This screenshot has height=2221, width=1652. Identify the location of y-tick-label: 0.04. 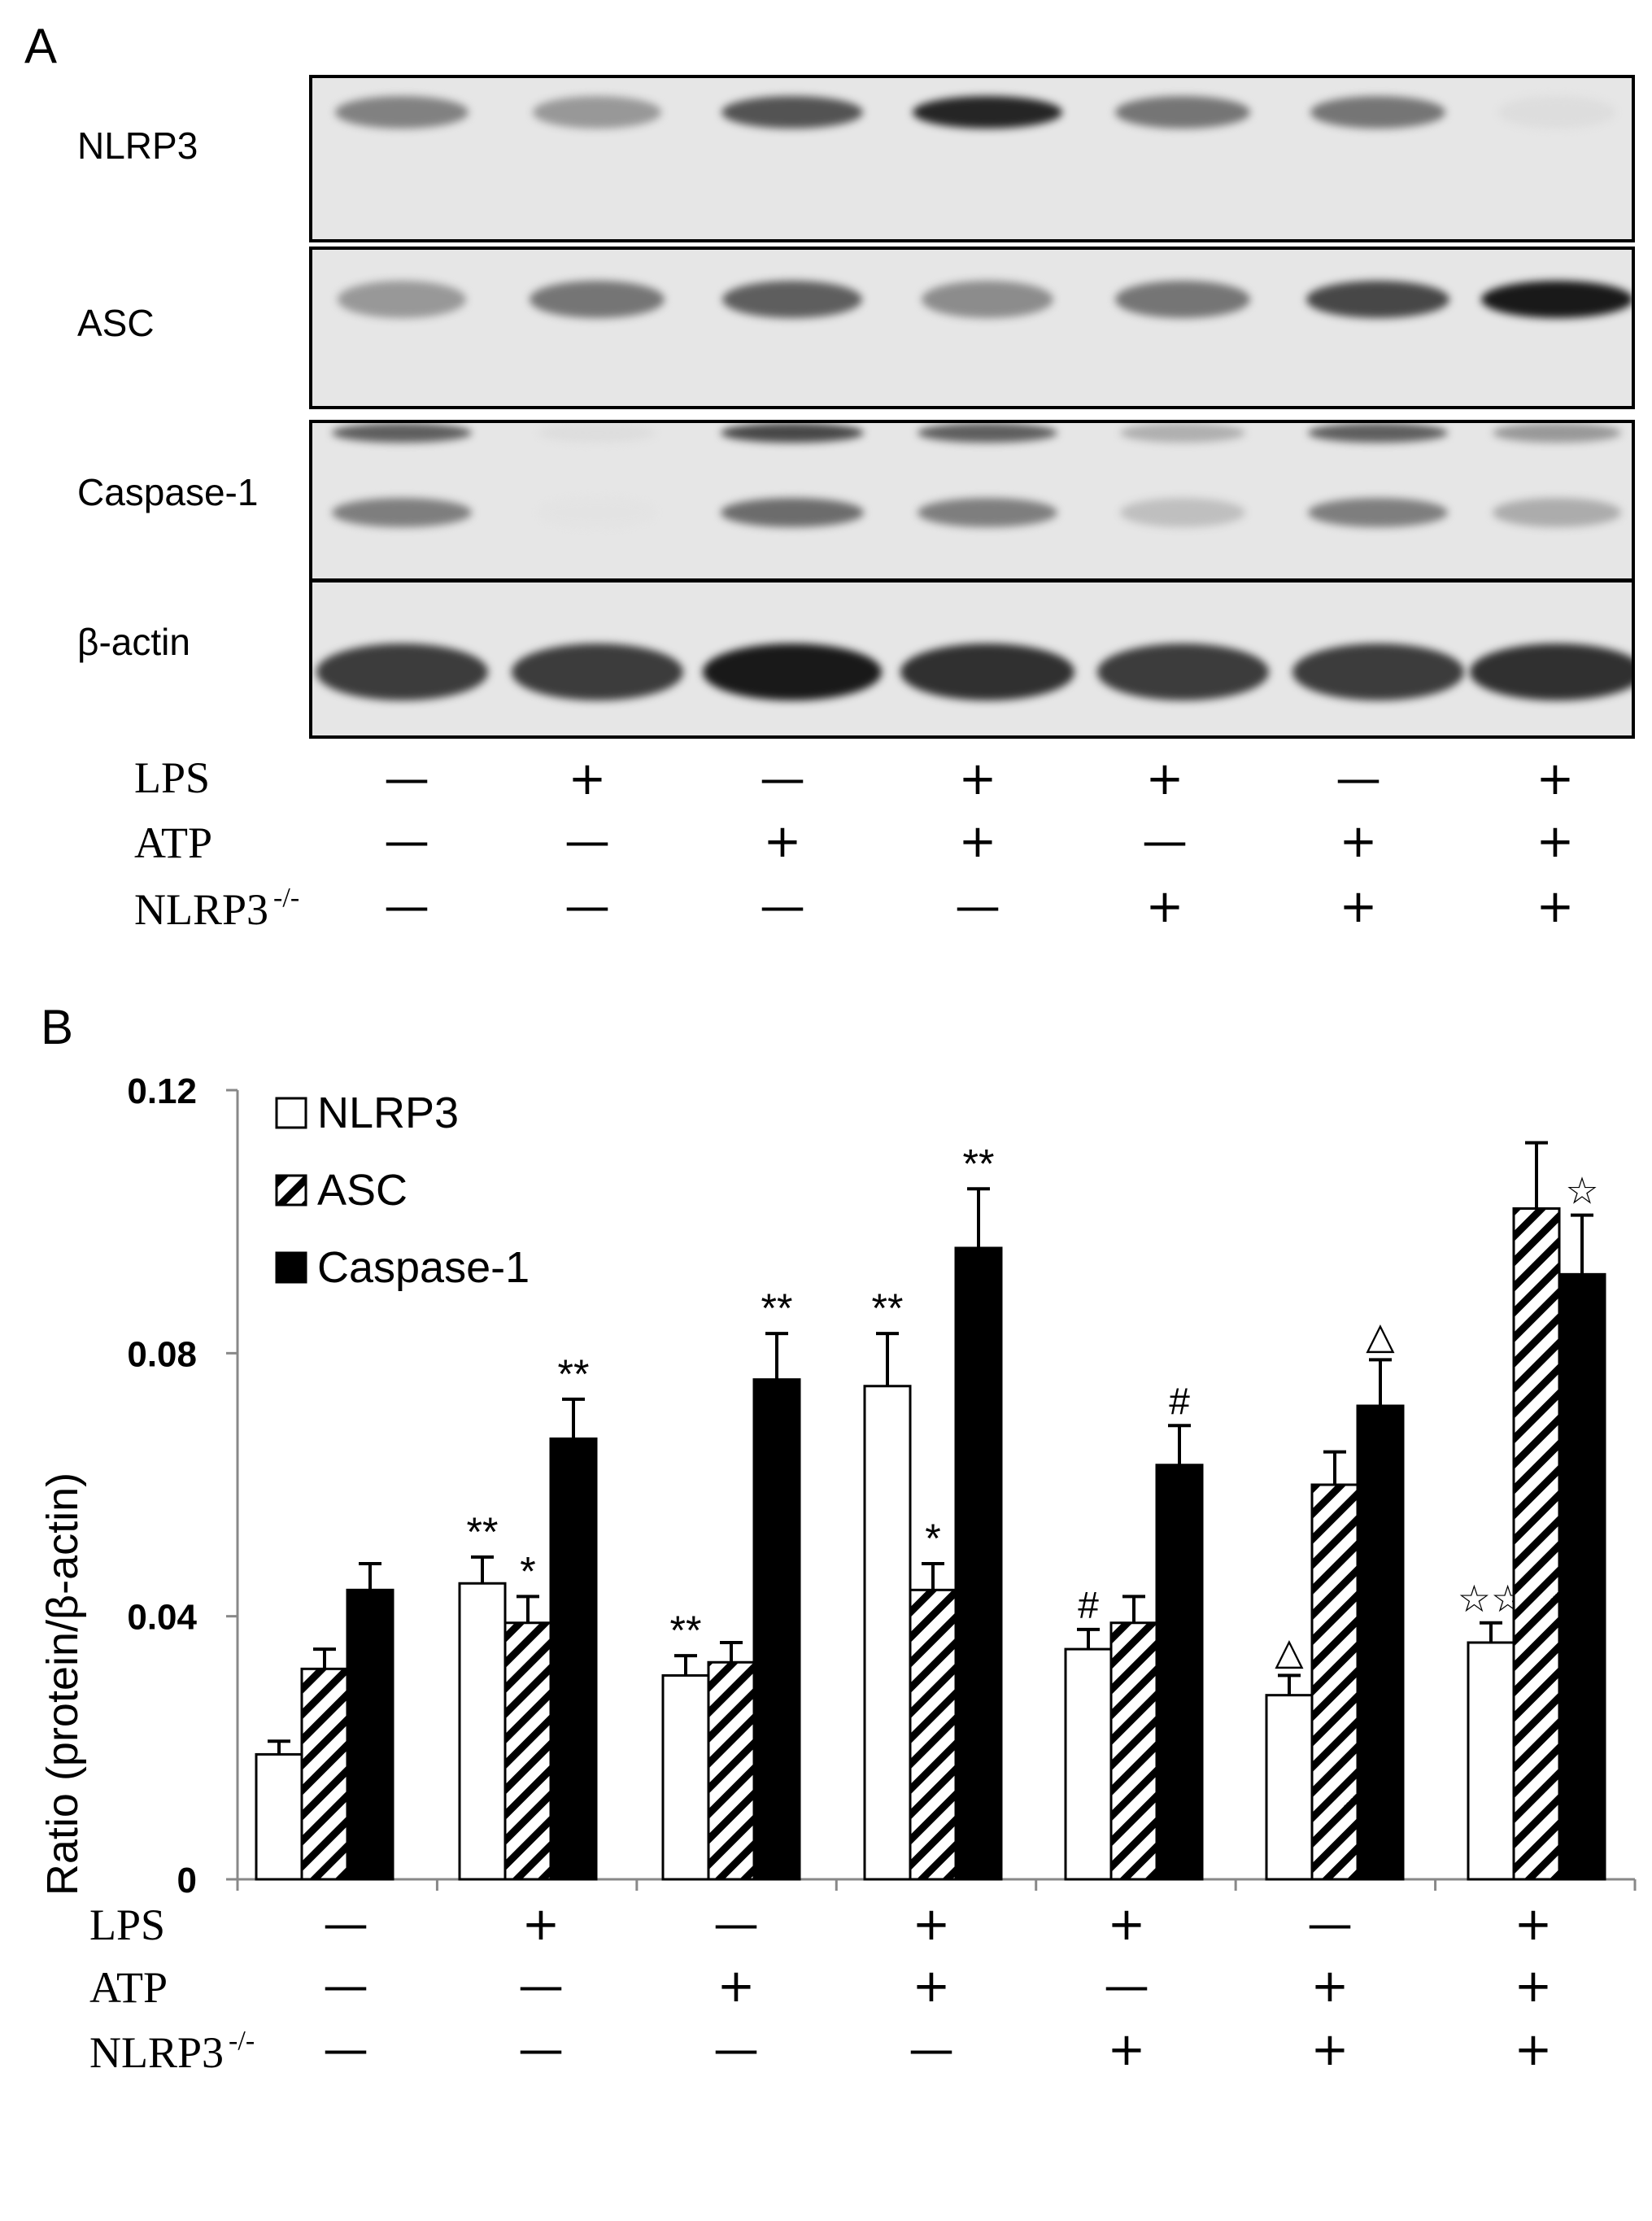
(162, 1618).